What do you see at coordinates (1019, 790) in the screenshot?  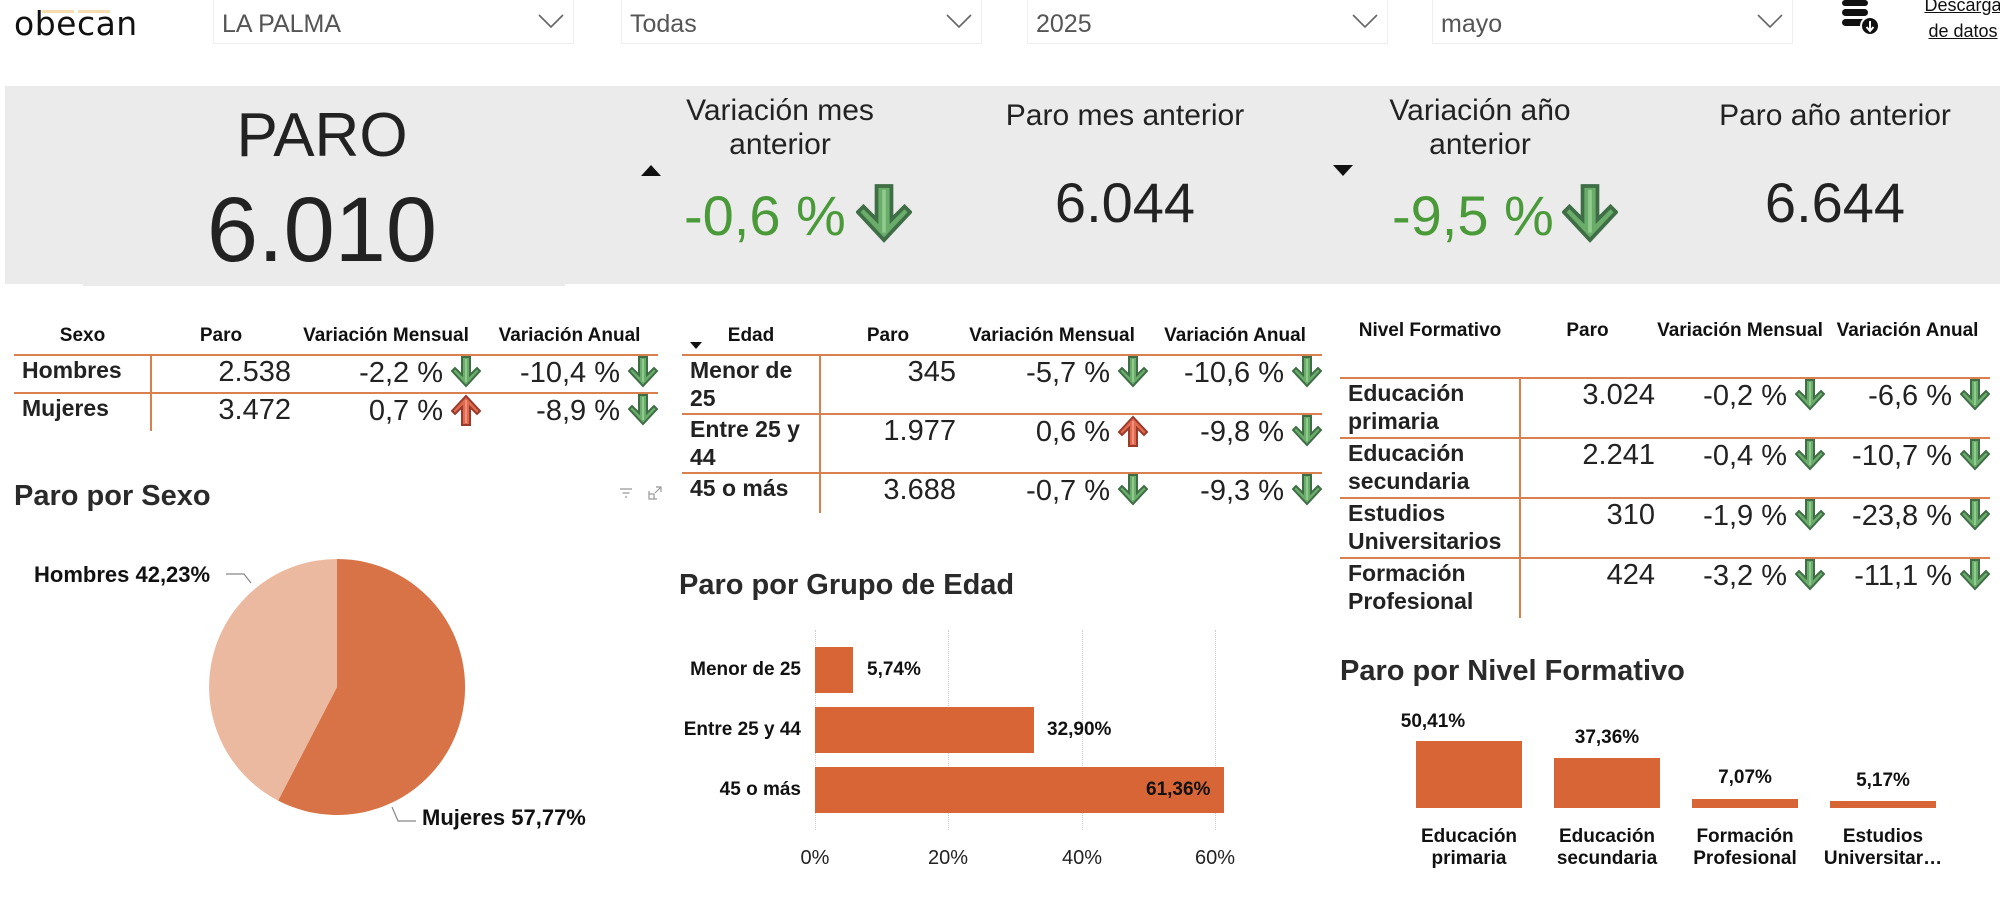 I see `bar-45-o-mas` at bounding box center [1019, 790].